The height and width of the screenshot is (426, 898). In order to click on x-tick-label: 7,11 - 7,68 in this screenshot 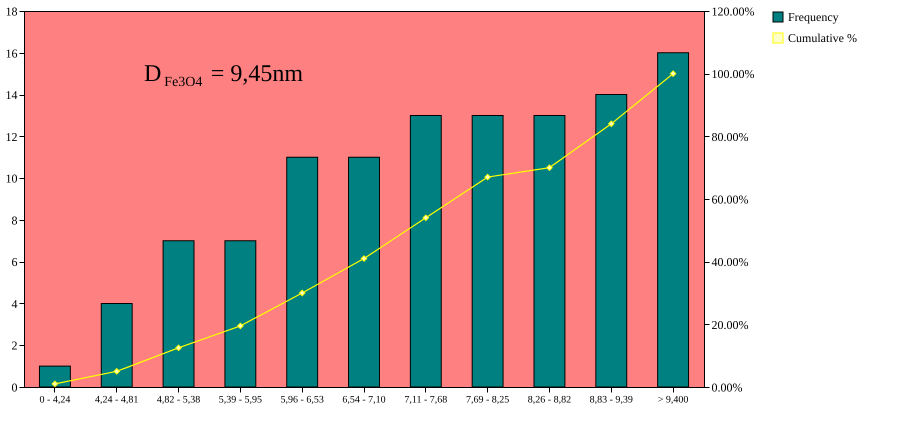, I will do `click(426, 400)`.